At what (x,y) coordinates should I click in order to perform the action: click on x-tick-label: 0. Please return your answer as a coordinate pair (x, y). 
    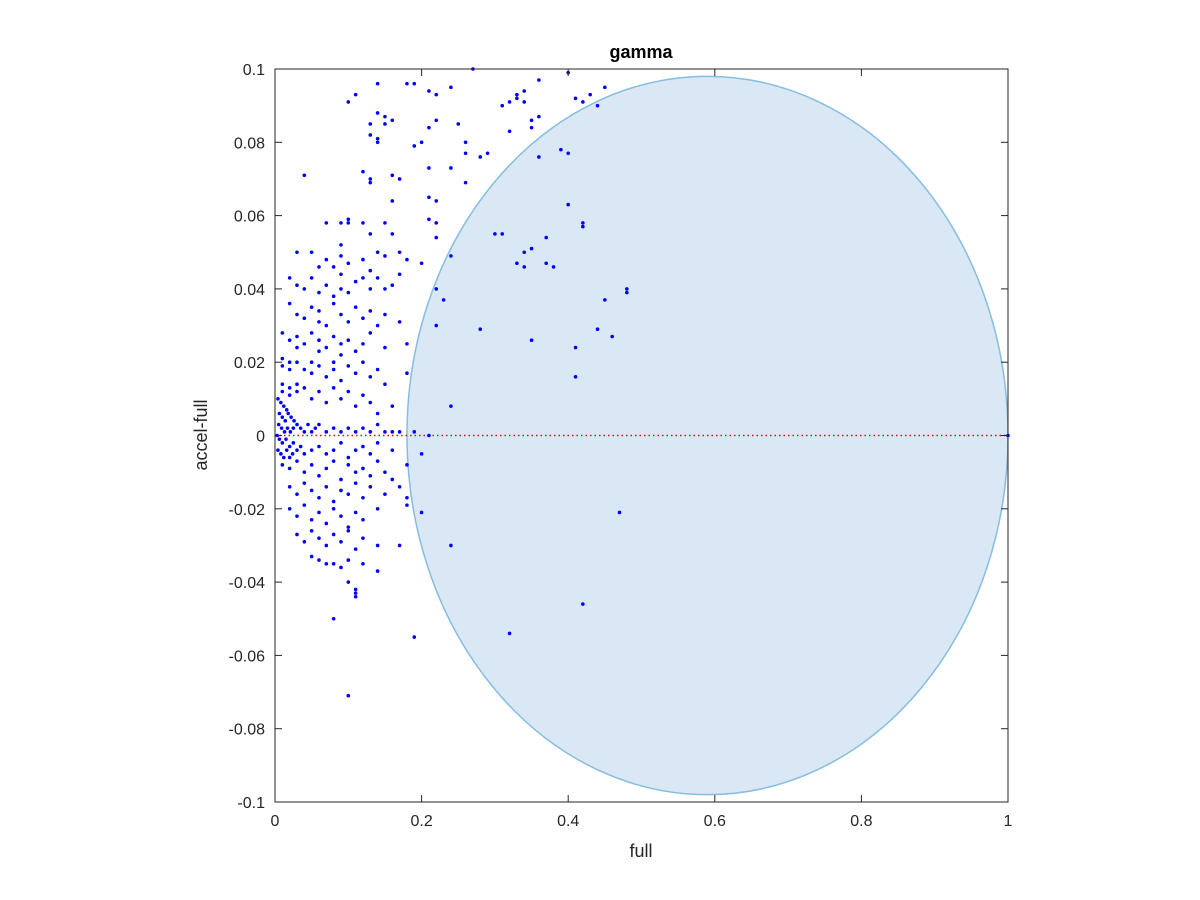
    Looking at the image, I should click on (275, 821).